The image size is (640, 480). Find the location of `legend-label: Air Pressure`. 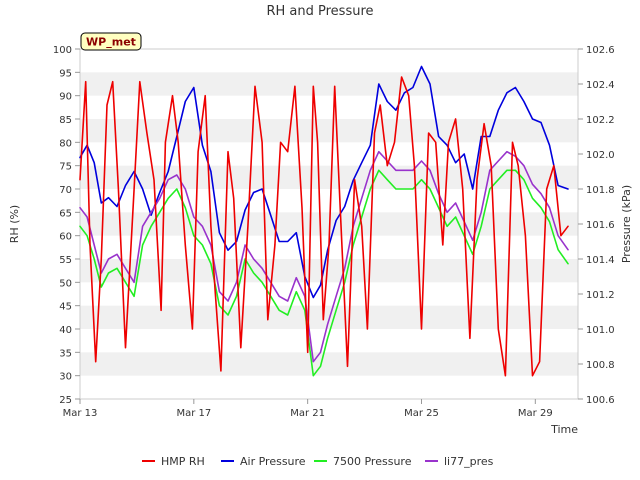

legend-label: Air Pressure is located at coordinates (273, 461).